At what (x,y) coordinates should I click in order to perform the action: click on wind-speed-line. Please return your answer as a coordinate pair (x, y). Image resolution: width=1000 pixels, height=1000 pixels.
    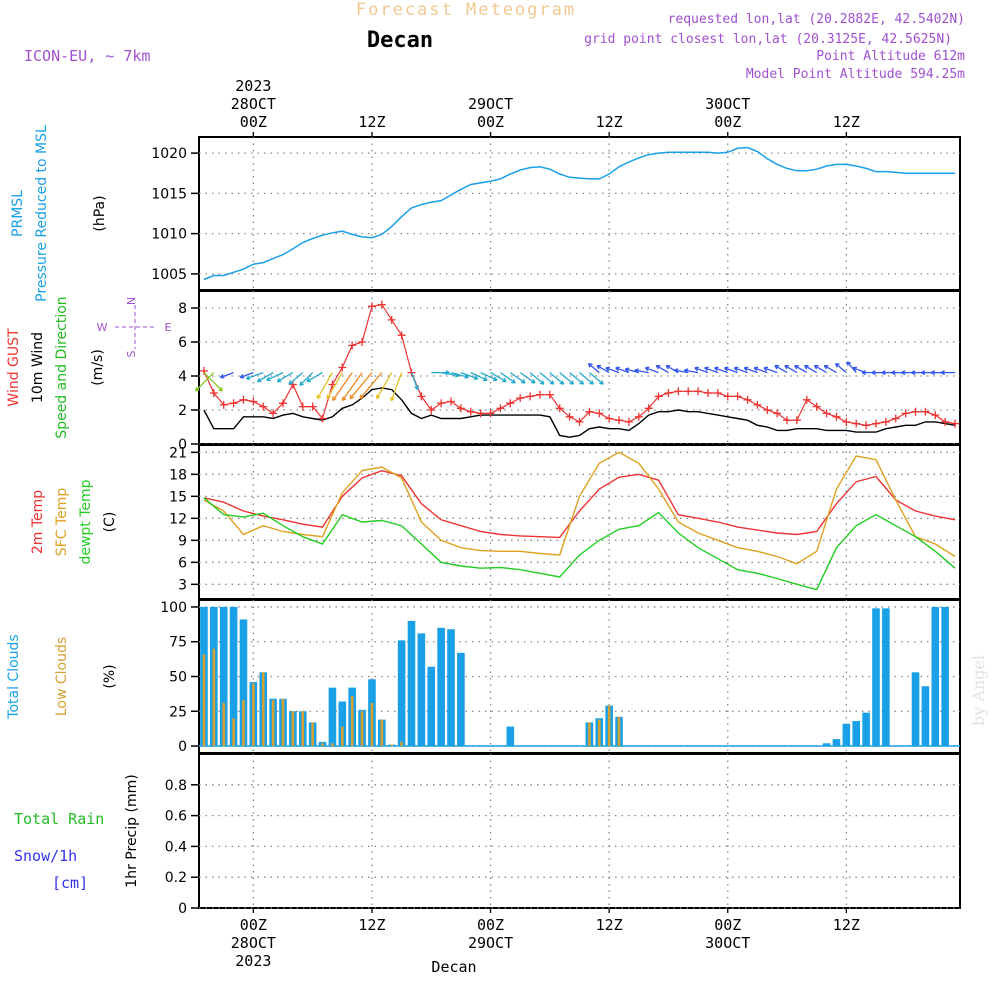
    Looking at the image, I should click on (579, 412).